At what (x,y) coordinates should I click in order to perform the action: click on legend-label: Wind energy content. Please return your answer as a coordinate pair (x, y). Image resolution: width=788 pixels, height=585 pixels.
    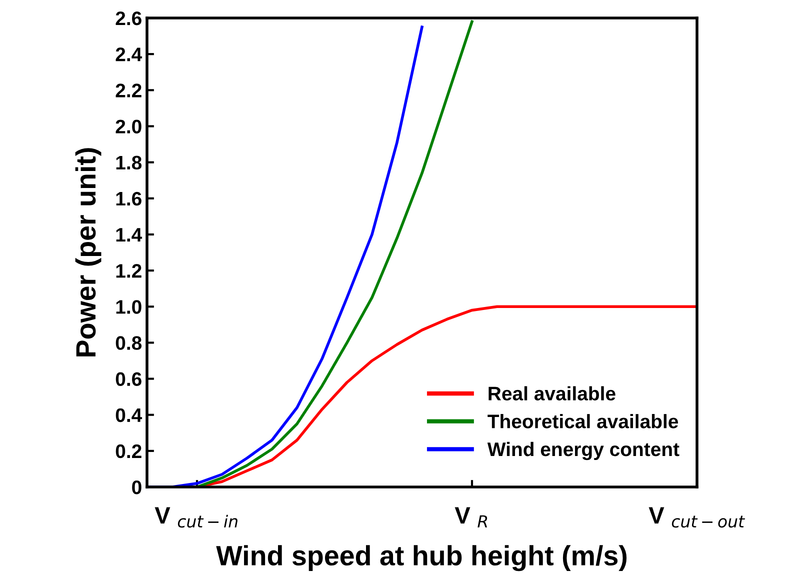
    Looking at the image, I should click on (583, 451).